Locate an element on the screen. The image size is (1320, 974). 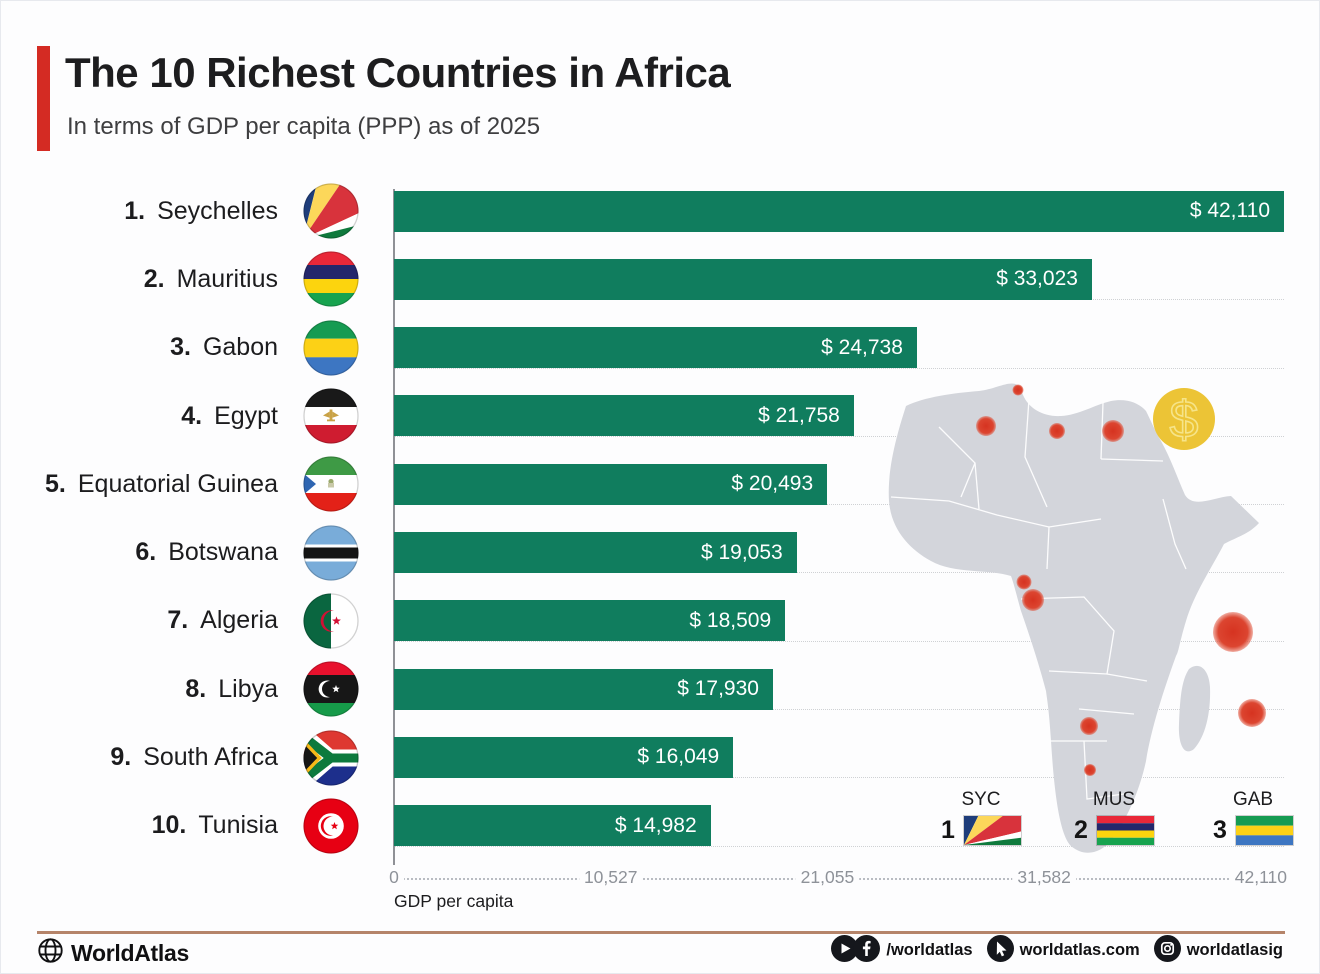
gdp-bar: $ 17,930 is located at coordinates (583, 689).